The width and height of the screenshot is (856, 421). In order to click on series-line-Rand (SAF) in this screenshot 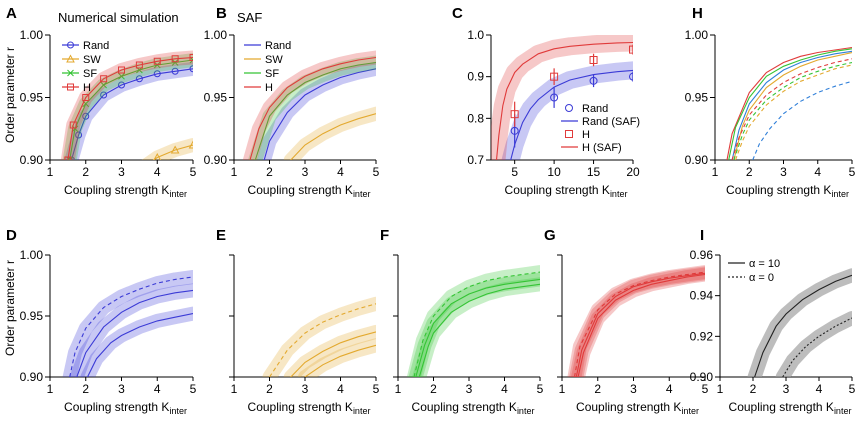, I will do `click(571, 114)`.